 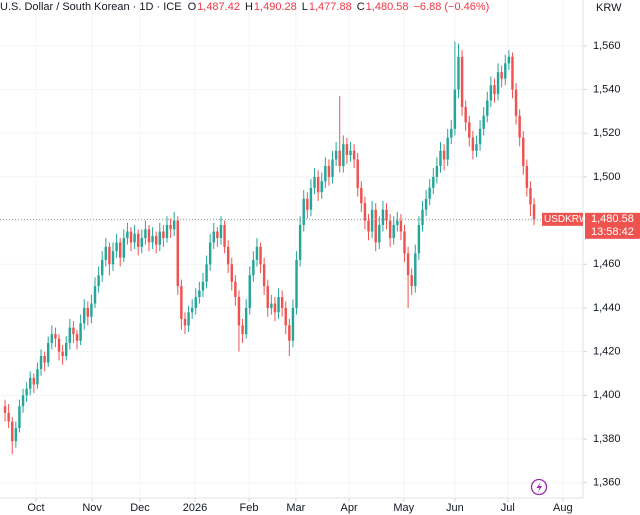 I want to click on y-tick-label: 1,400, so click(x=607, y=395).